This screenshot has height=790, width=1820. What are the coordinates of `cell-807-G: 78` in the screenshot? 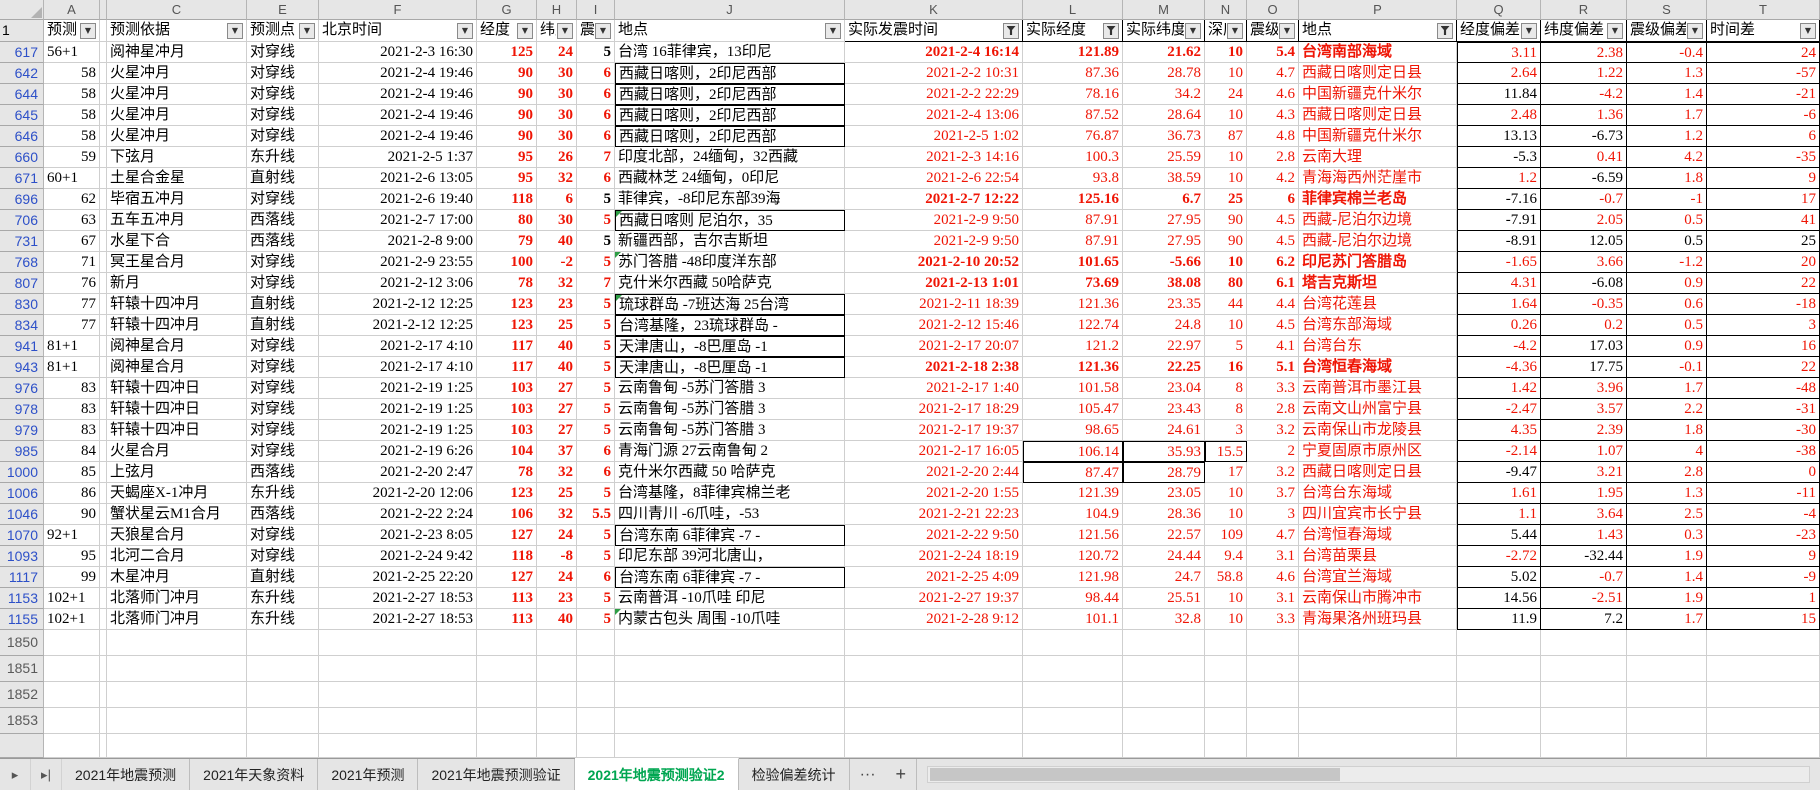 It's located at (507, 283).